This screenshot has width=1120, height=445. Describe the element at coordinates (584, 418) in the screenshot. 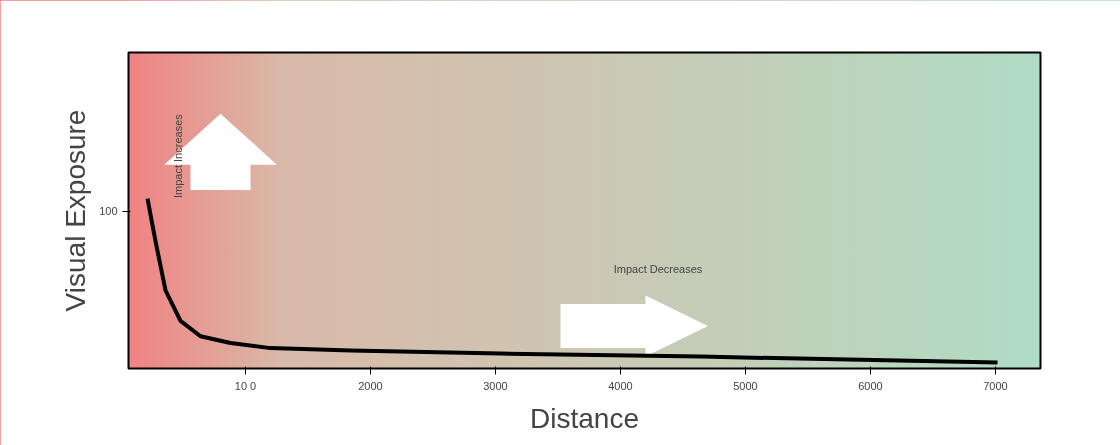

I see `x-axis-title: Distance` at that location.